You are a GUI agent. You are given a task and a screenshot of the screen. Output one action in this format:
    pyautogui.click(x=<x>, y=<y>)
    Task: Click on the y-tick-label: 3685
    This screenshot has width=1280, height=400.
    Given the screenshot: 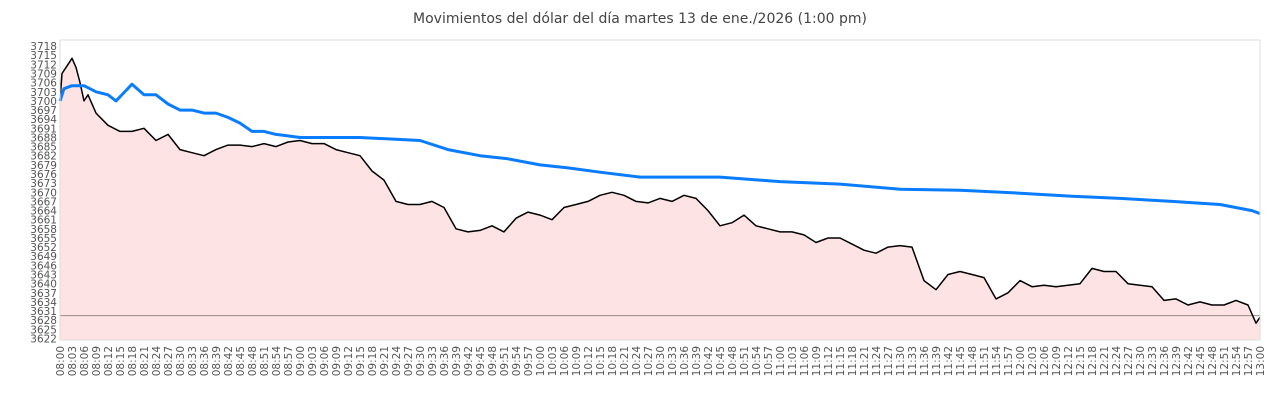 What is the action you would take?
    pyautogui.click(x=43, y=148)
    